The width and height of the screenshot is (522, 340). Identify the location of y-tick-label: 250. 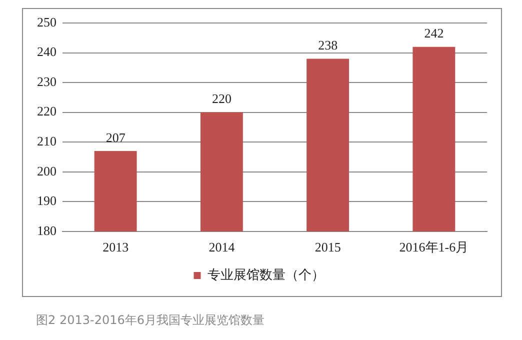
(46, 22).